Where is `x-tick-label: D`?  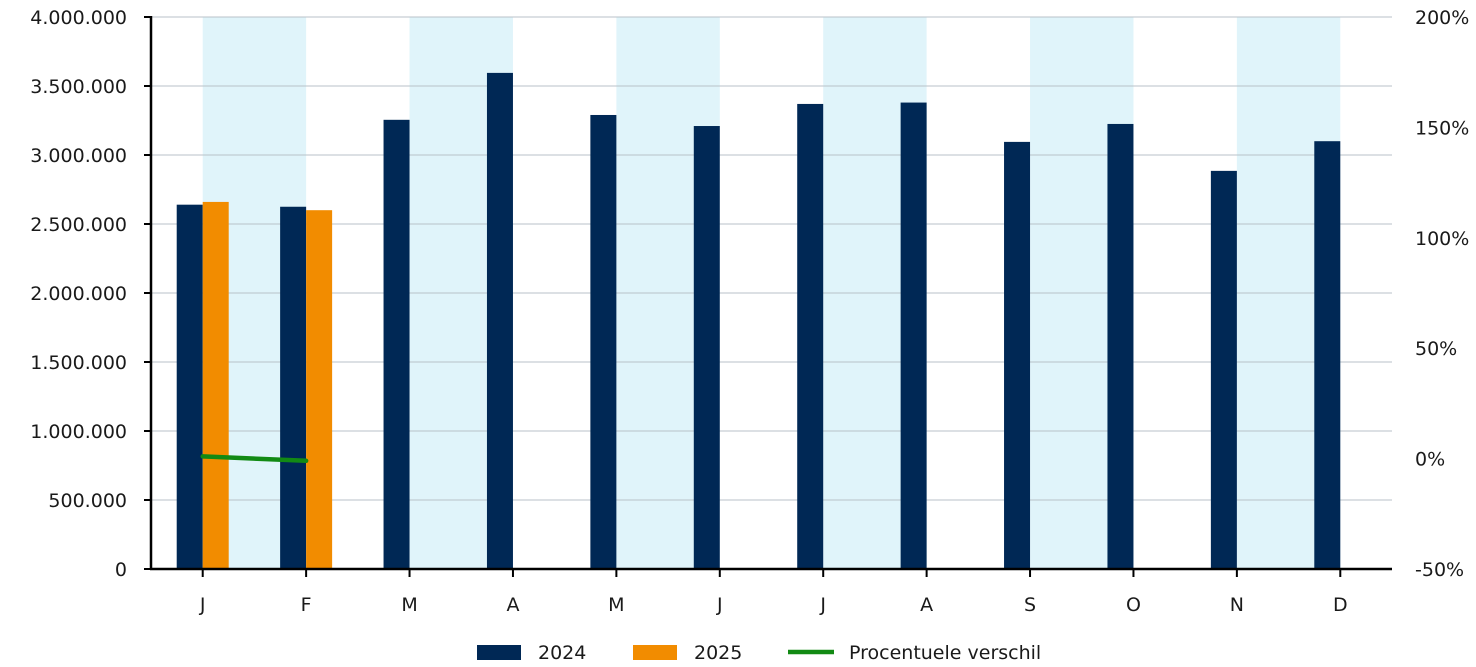 x-tick-label: D is located at coordinates (1340, 605).